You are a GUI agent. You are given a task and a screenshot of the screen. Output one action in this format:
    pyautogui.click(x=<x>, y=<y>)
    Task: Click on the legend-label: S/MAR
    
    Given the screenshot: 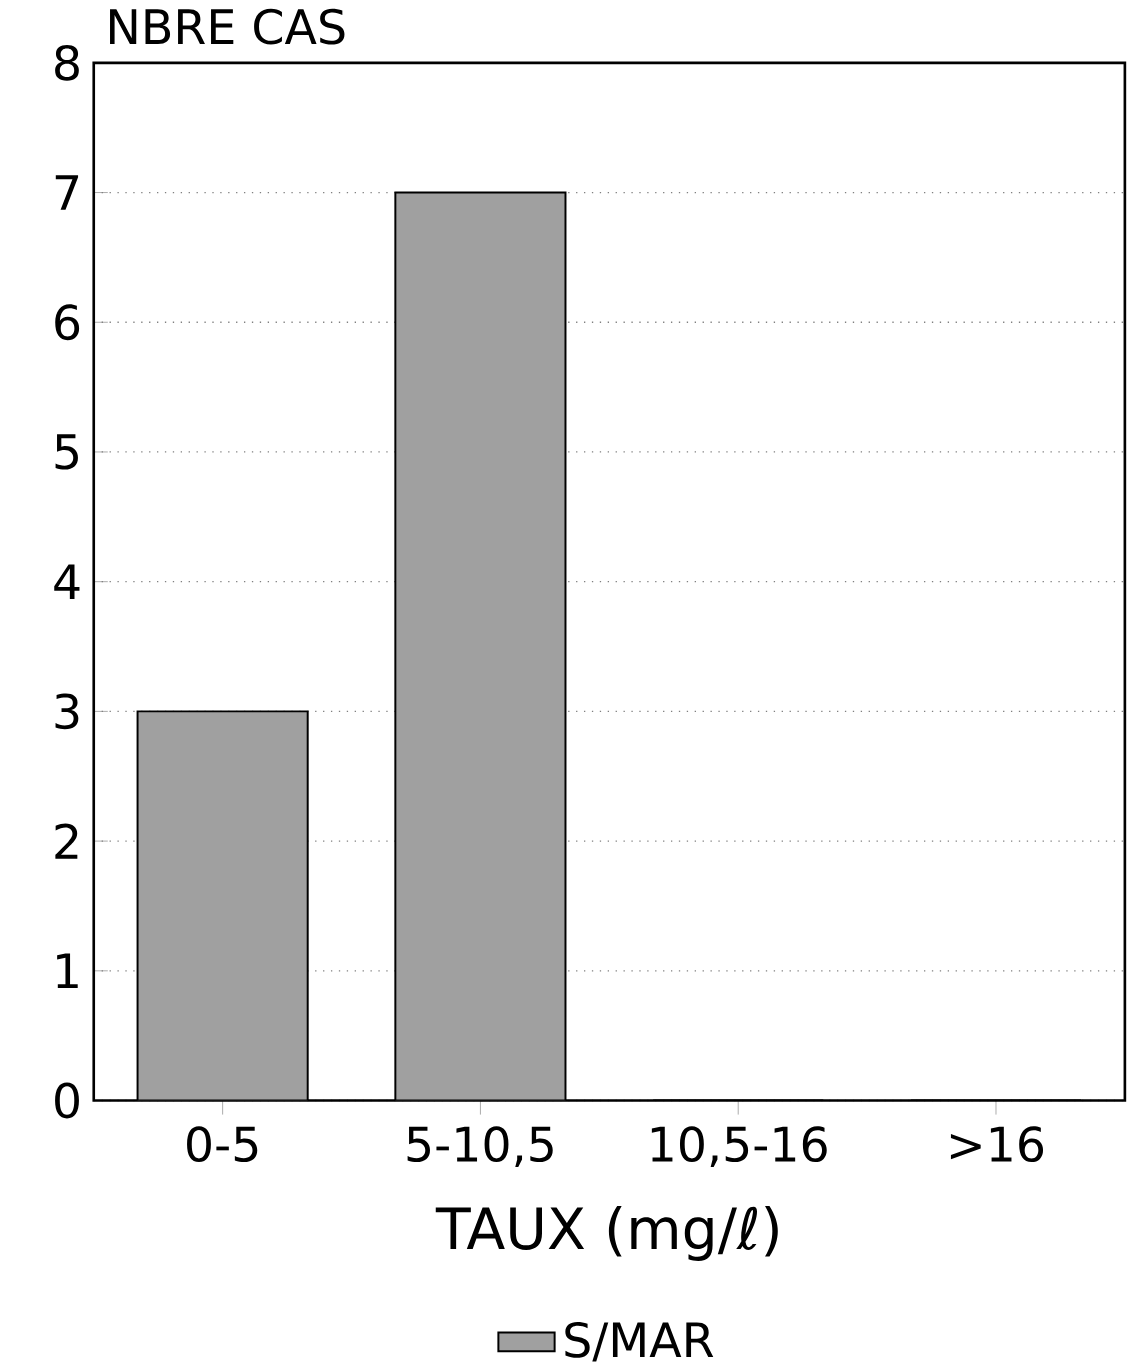 What is the action you would take?
    pyautogui.click(x=639, y=1341)
    